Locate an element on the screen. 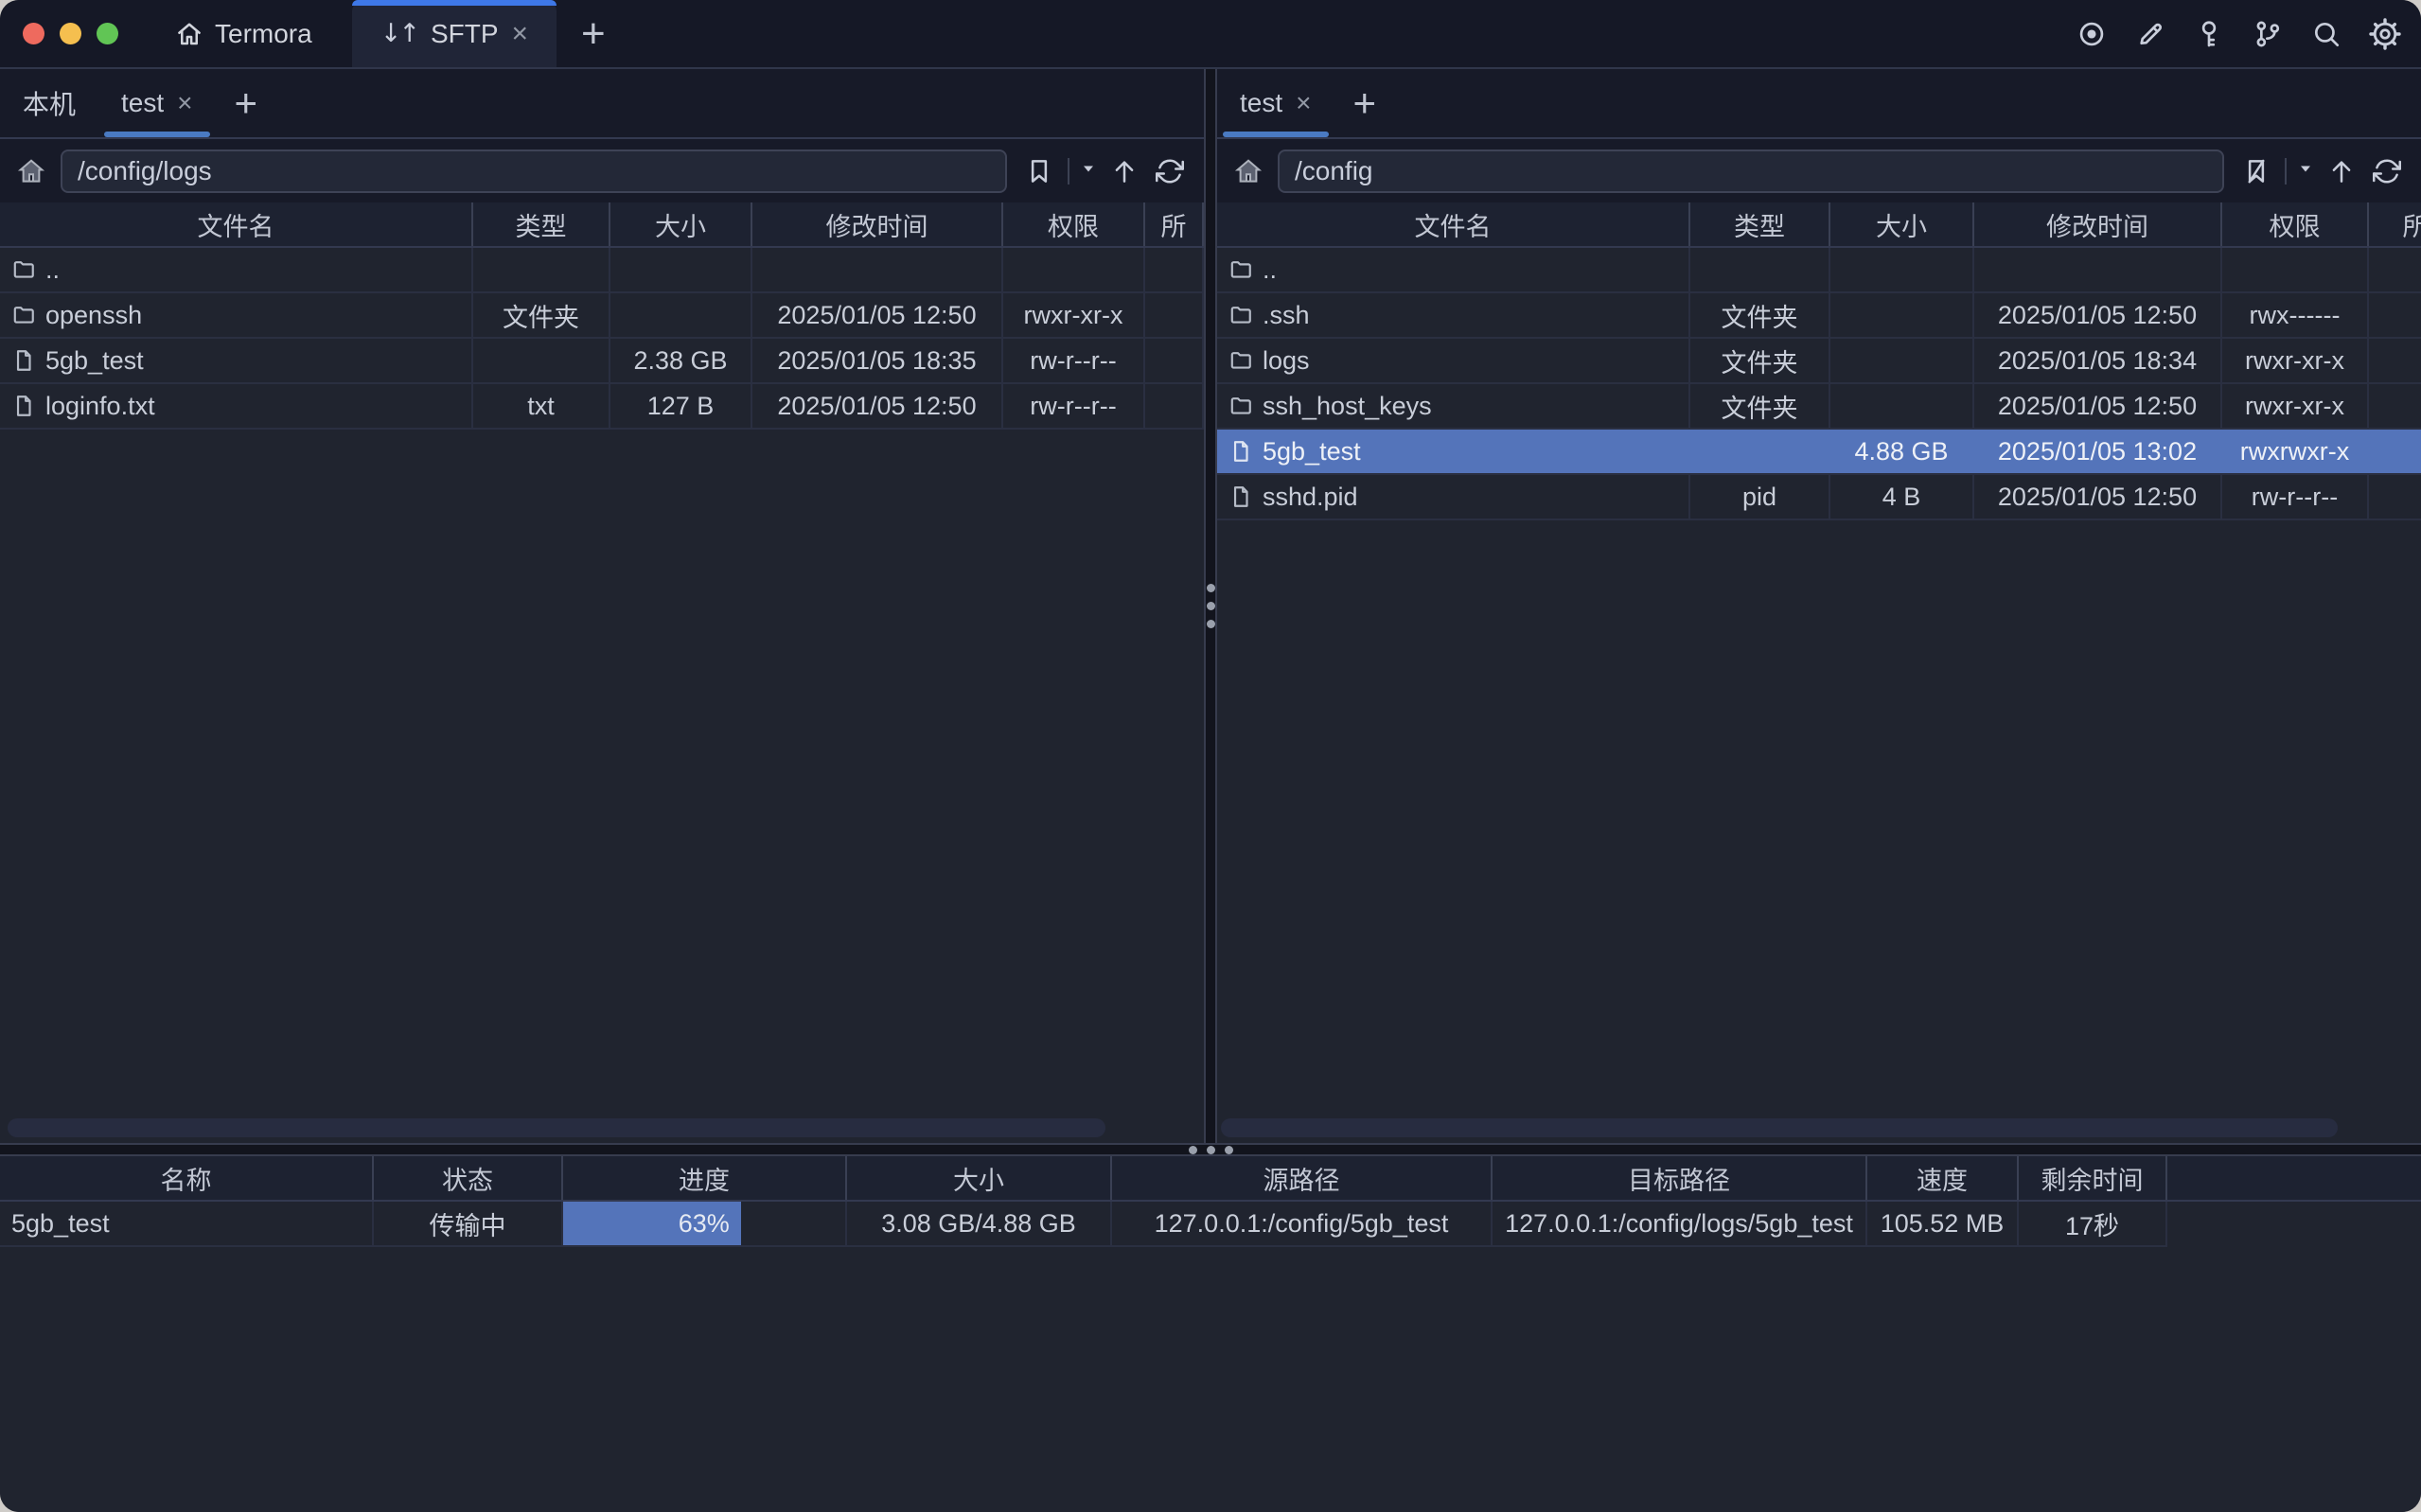 Image resolution: width=2421 pixels, height=1512 pixels. column-header-target: 目标路径 is located at coordinates (1680, 1178).